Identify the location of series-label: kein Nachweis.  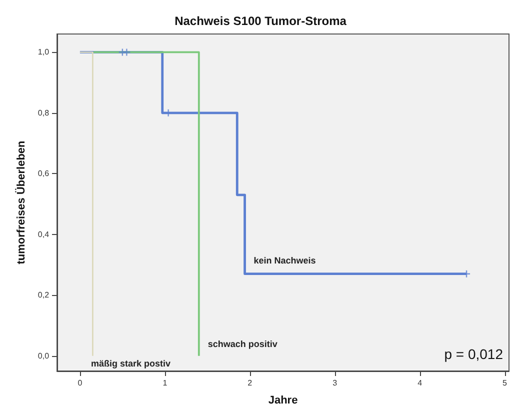
(285, 260).